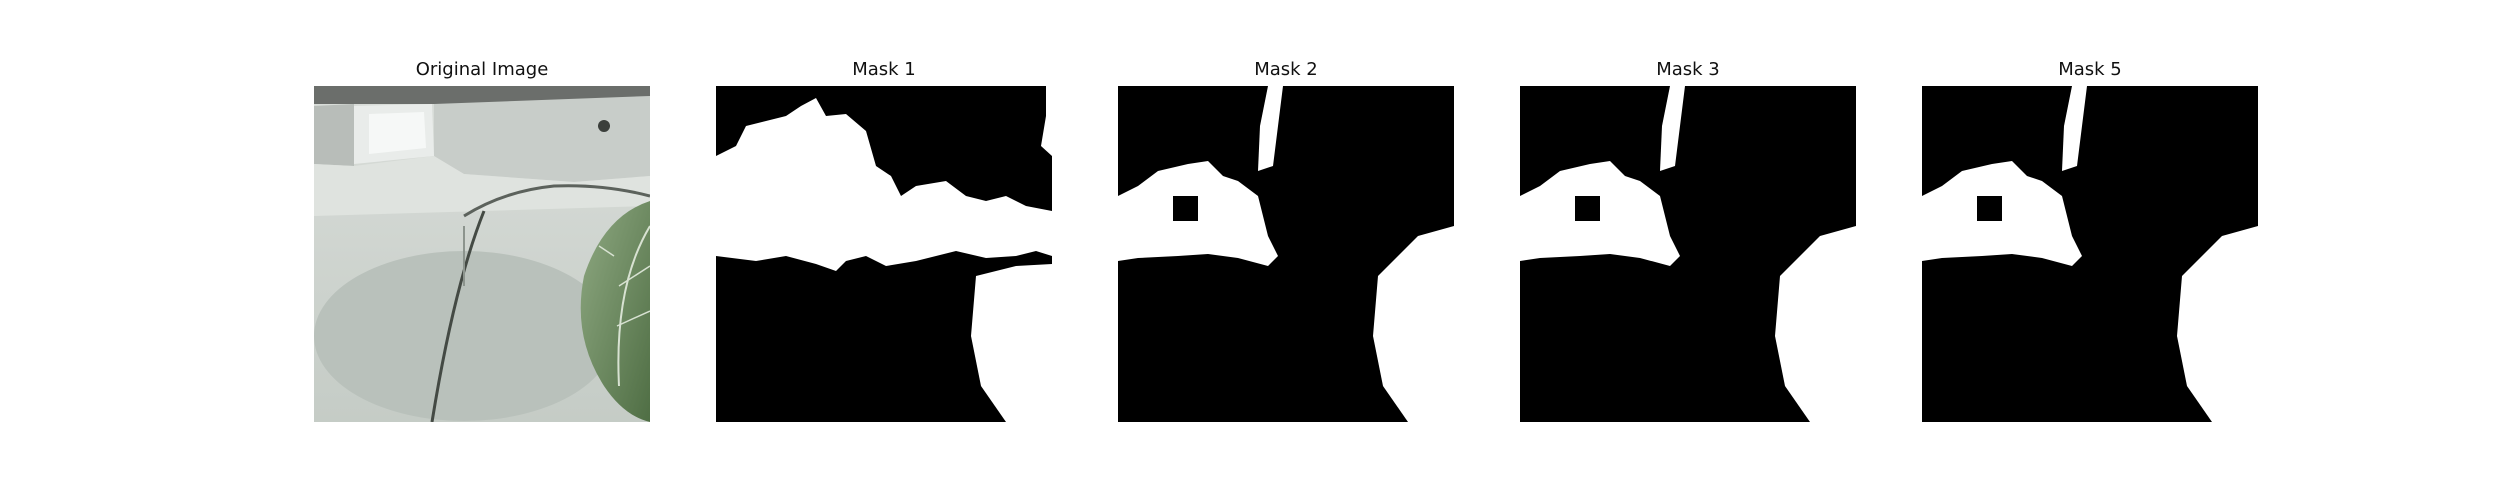  I want to click on mask-5-image, so click(2090, 254).